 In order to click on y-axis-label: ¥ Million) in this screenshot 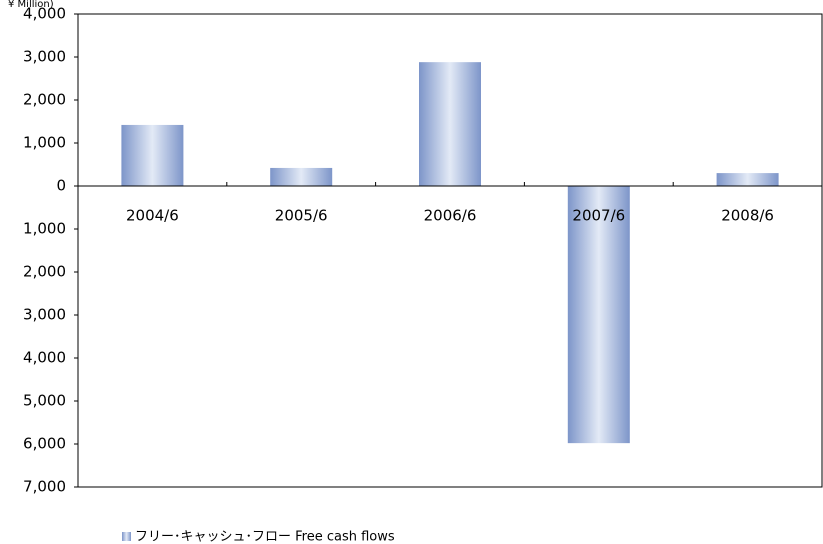, I will do `click(31, 5)`.